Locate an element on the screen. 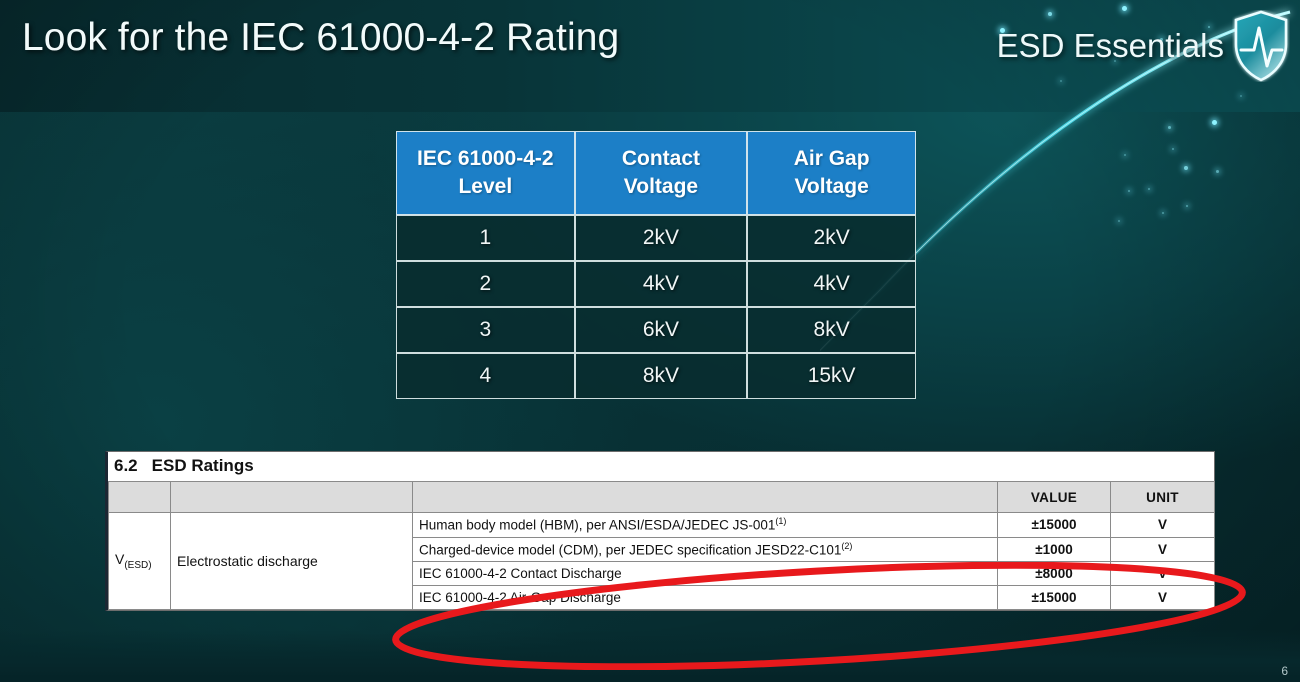  section-title: ESD Ratings is located at coordinates (202, 465).